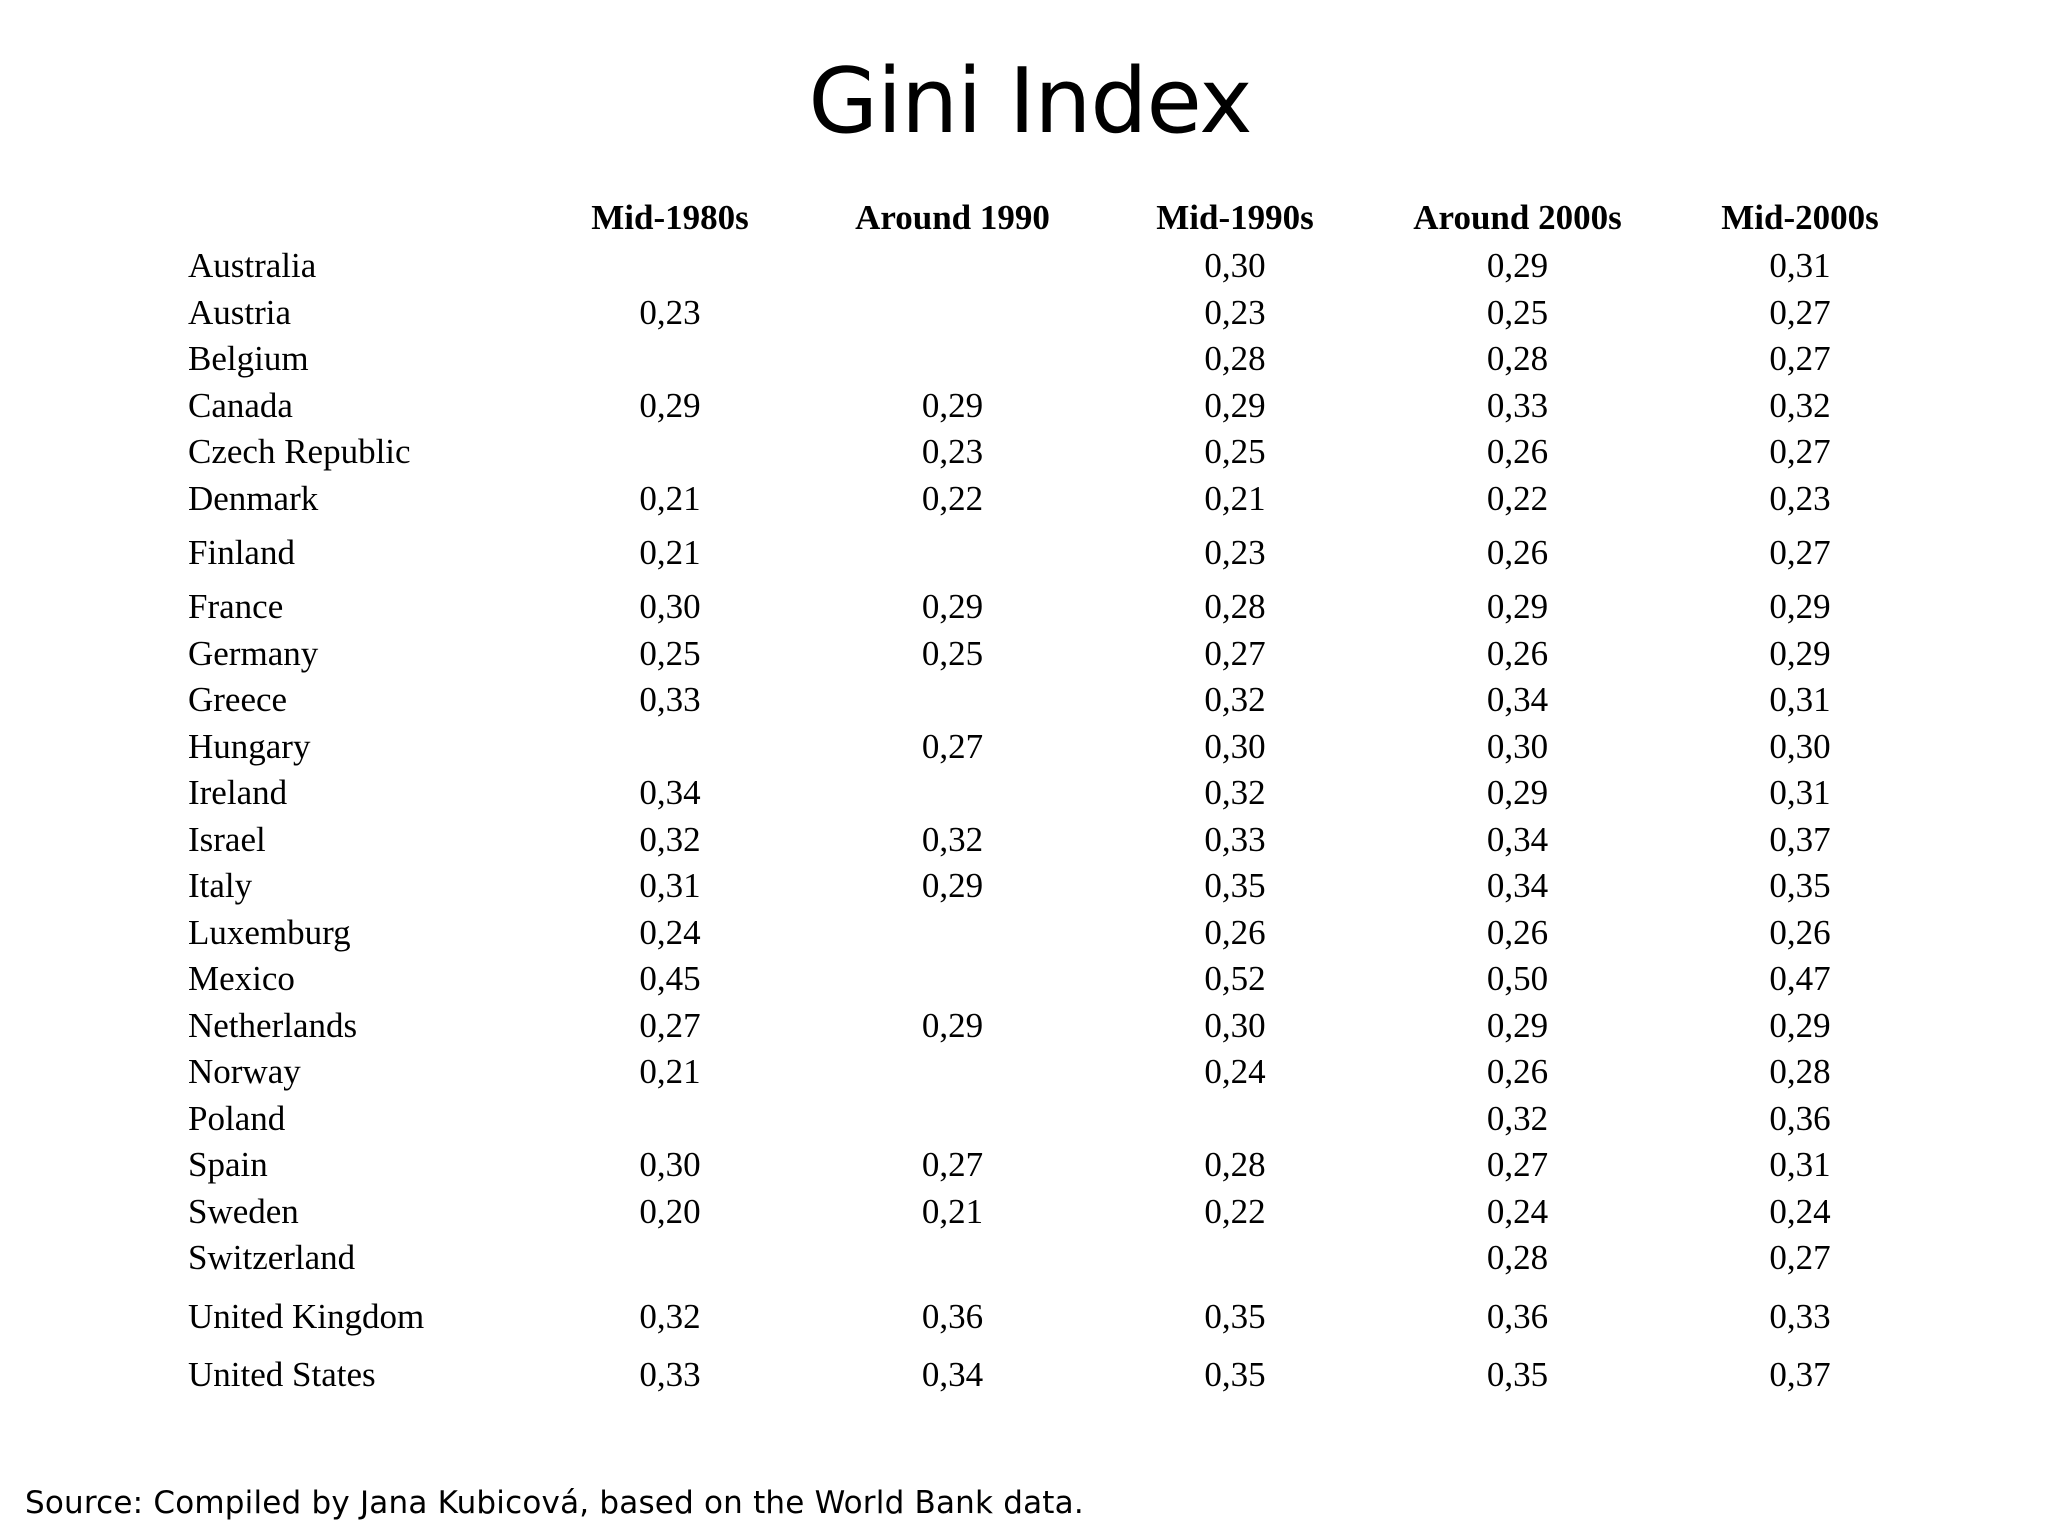  Describe the element at coordinates (952, 217) in the screenshot. I see `column-header-around-1990: Around 1990` at that location.